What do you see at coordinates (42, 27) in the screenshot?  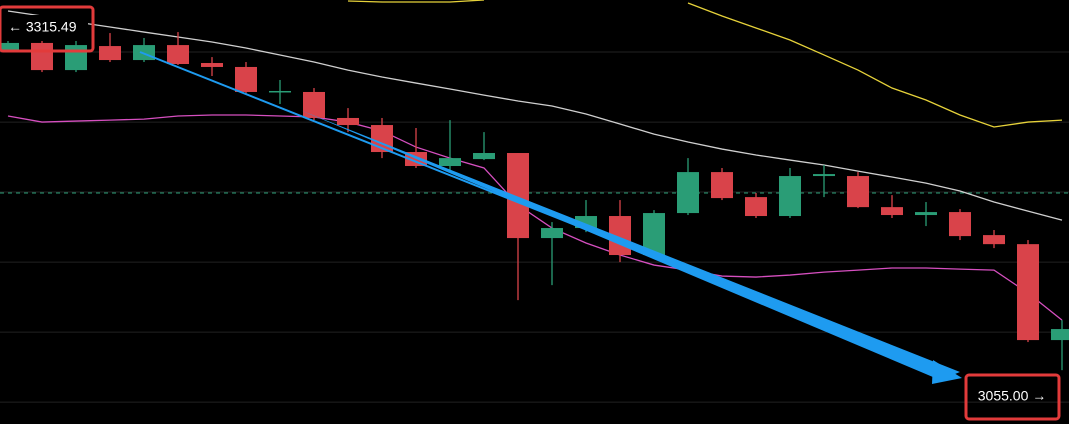 I see `price-label-high: ← 3315.49` at bounding box center [42, 27].